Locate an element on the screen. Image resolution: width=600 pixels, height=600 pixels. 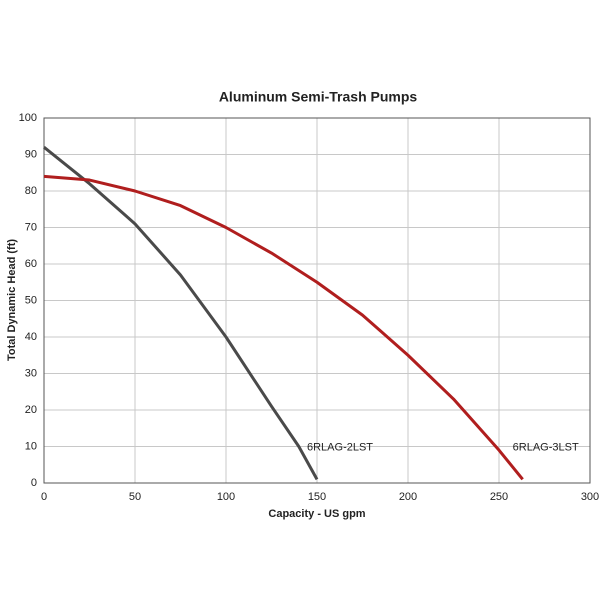
x-tick-label: 150 is located at coordinates (317, 497).